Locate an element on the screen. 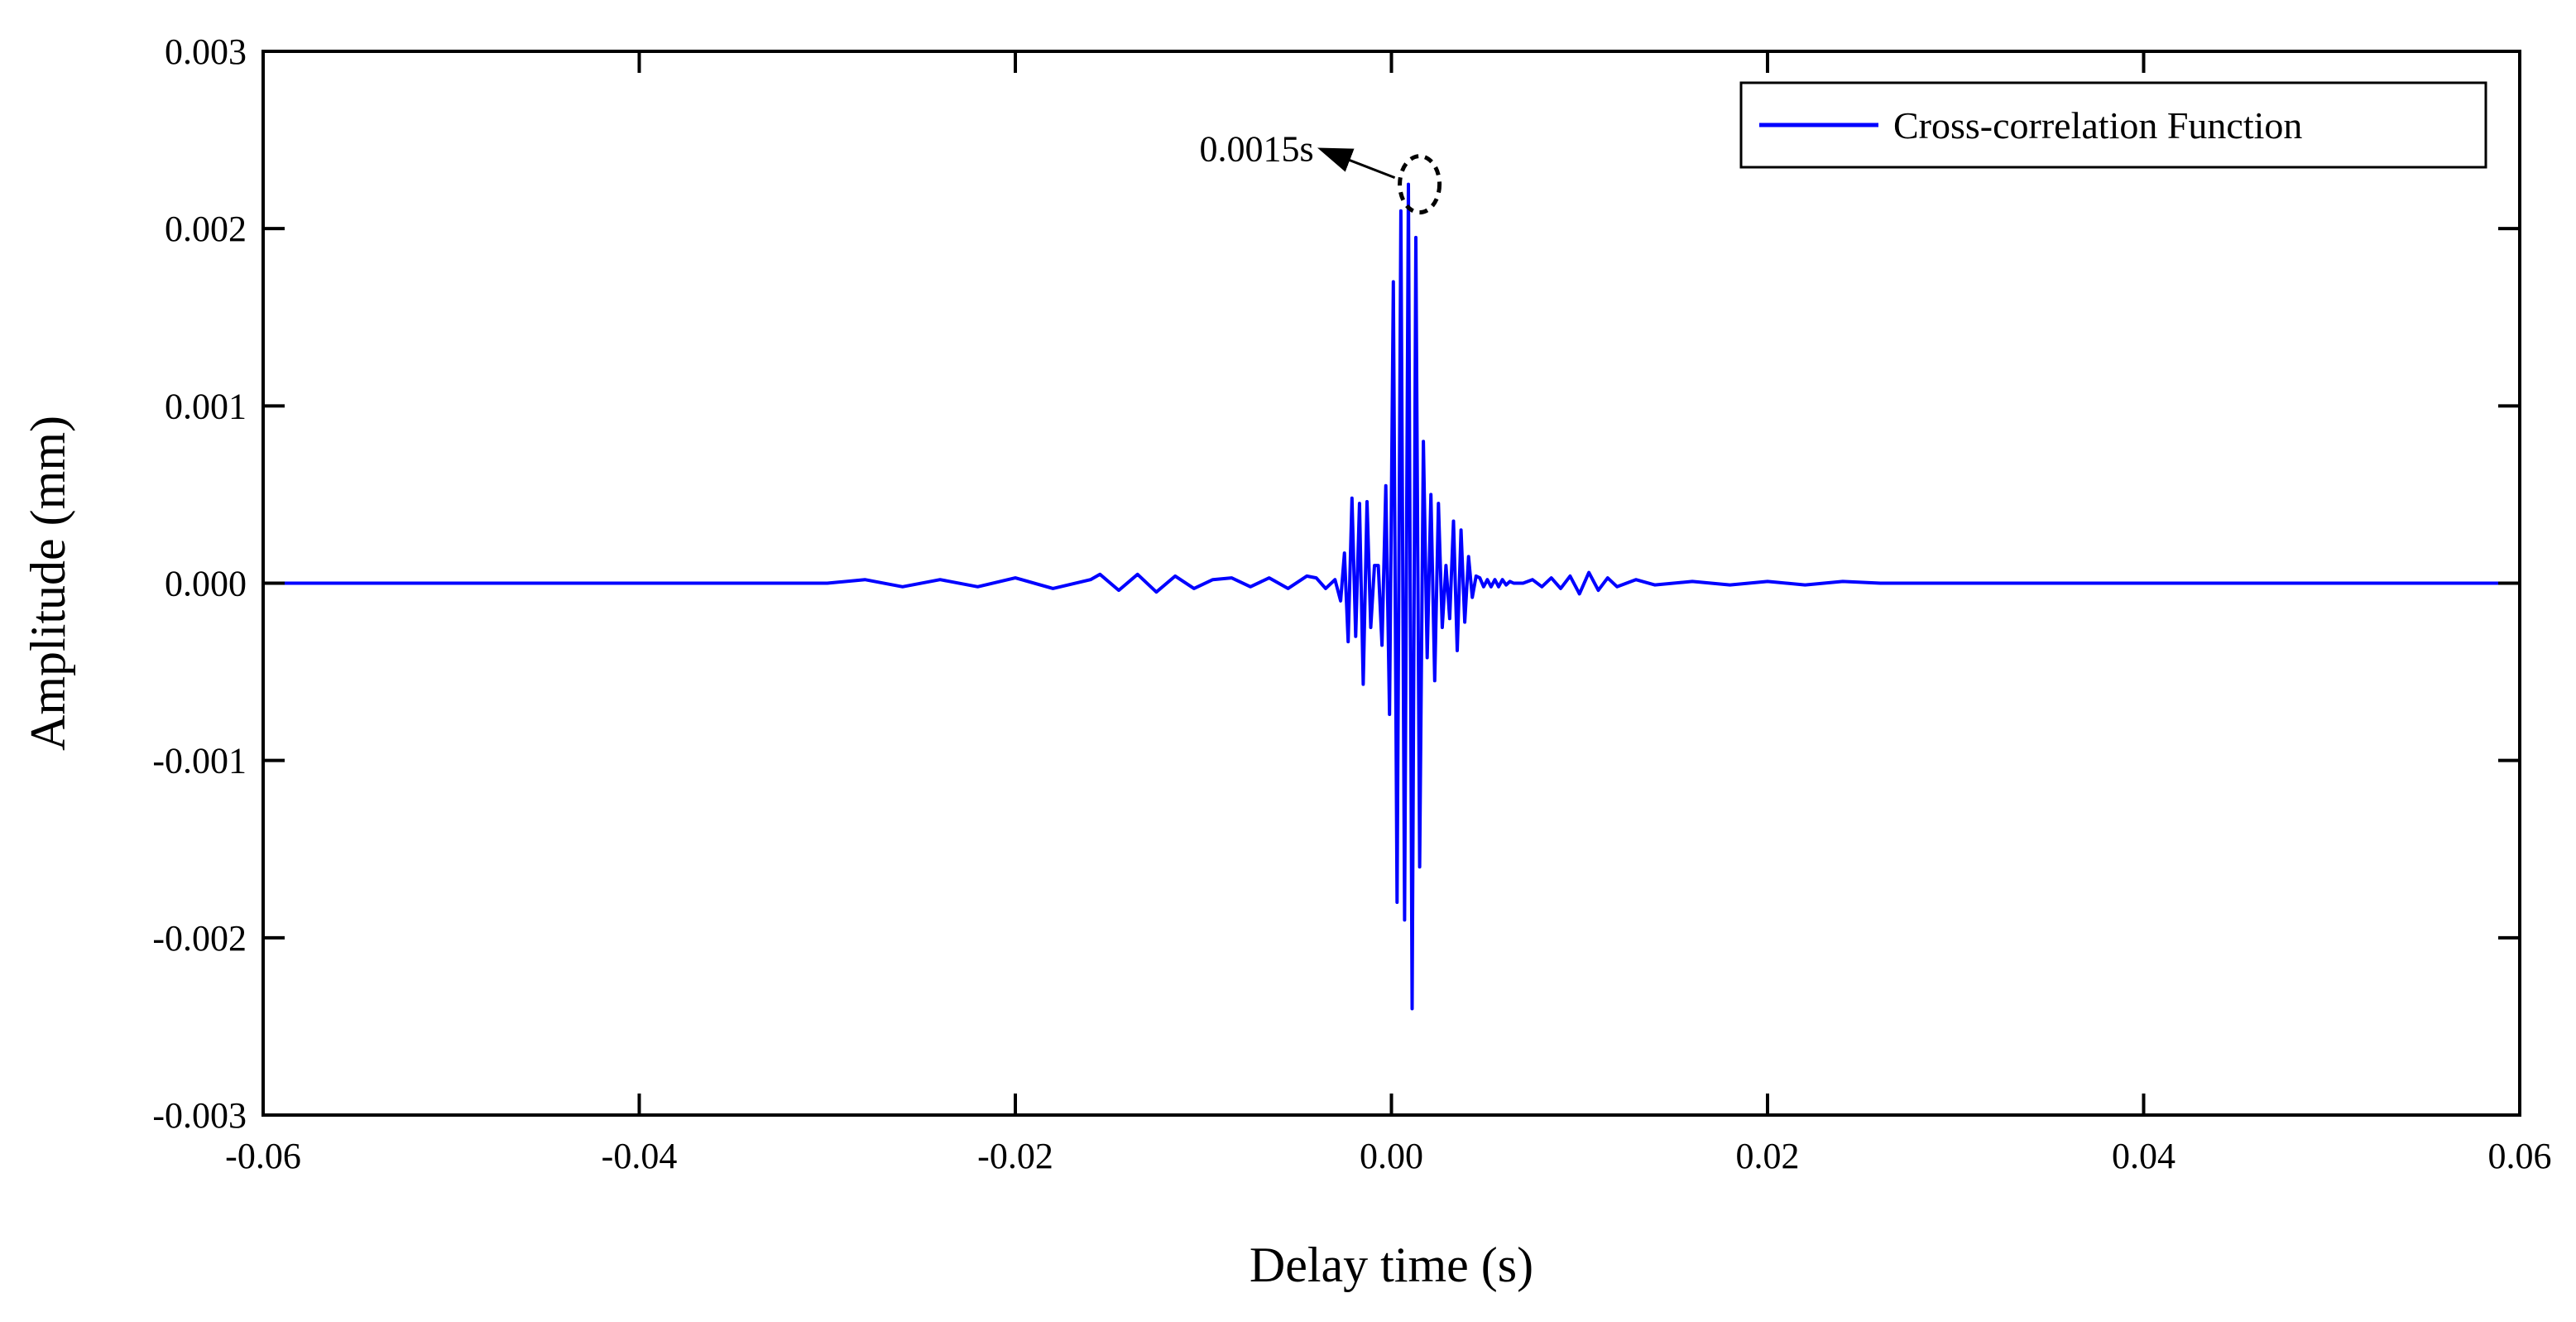 The width and height of the screenshot is (2576, 1322). y-tick-label: -0.002 is located at coordinates (200, 938).